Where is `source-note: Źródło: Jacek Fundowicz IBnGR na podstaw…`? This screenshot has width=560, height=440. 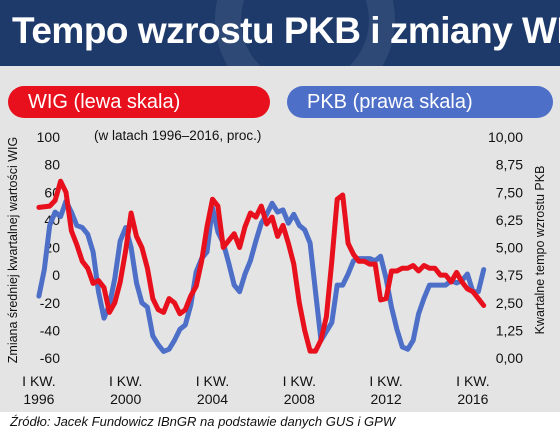
source-note: Źródło: Jacek Fundowicz IBnGR na podstaw… is located at coordinates (203, 421).